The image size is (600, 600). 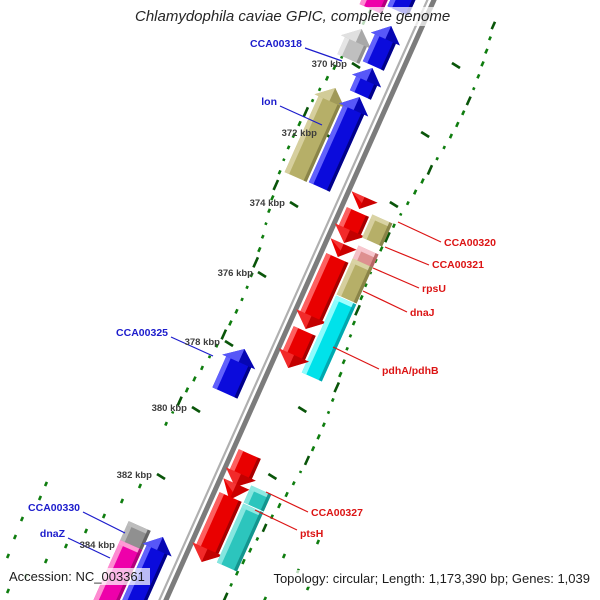 I want to click on scale-tick-label: 378 kbp, so click(x=203, y=342).